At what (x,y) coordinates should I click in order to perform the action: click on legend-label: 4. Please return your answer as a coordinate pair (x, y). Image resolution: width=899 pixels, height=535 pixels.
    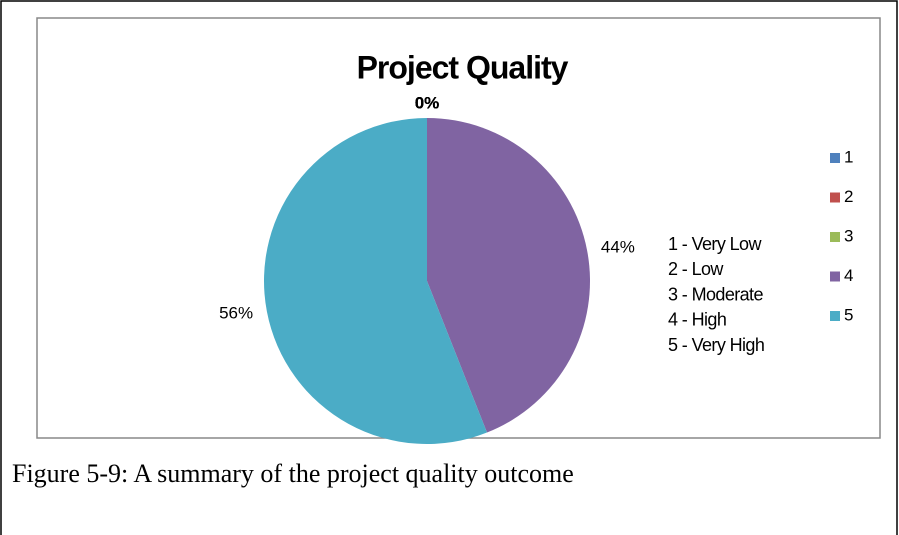
    Looking at the image, I should click on (848, 275).